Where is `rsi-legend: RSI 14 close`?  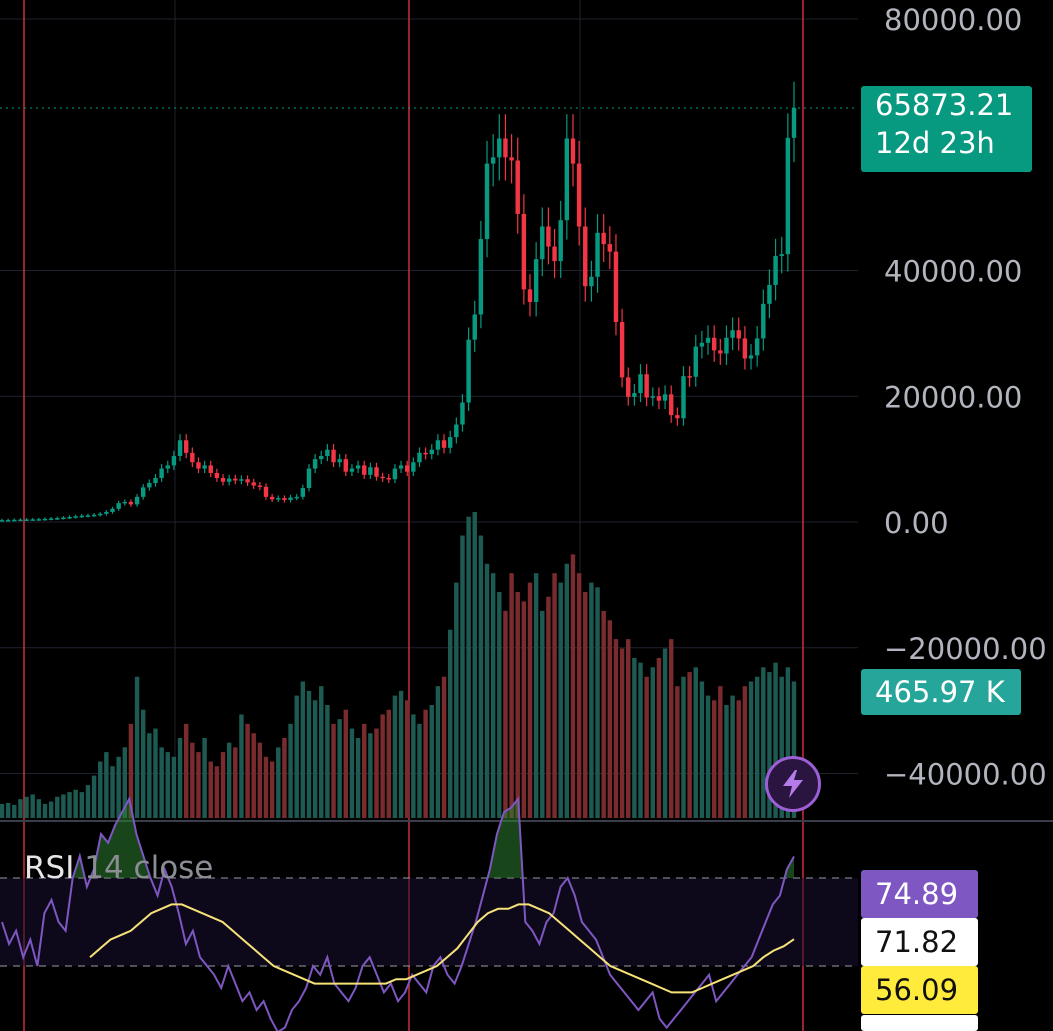
rsi-legend: RSI 14 close is located at coordinates (118, 868).